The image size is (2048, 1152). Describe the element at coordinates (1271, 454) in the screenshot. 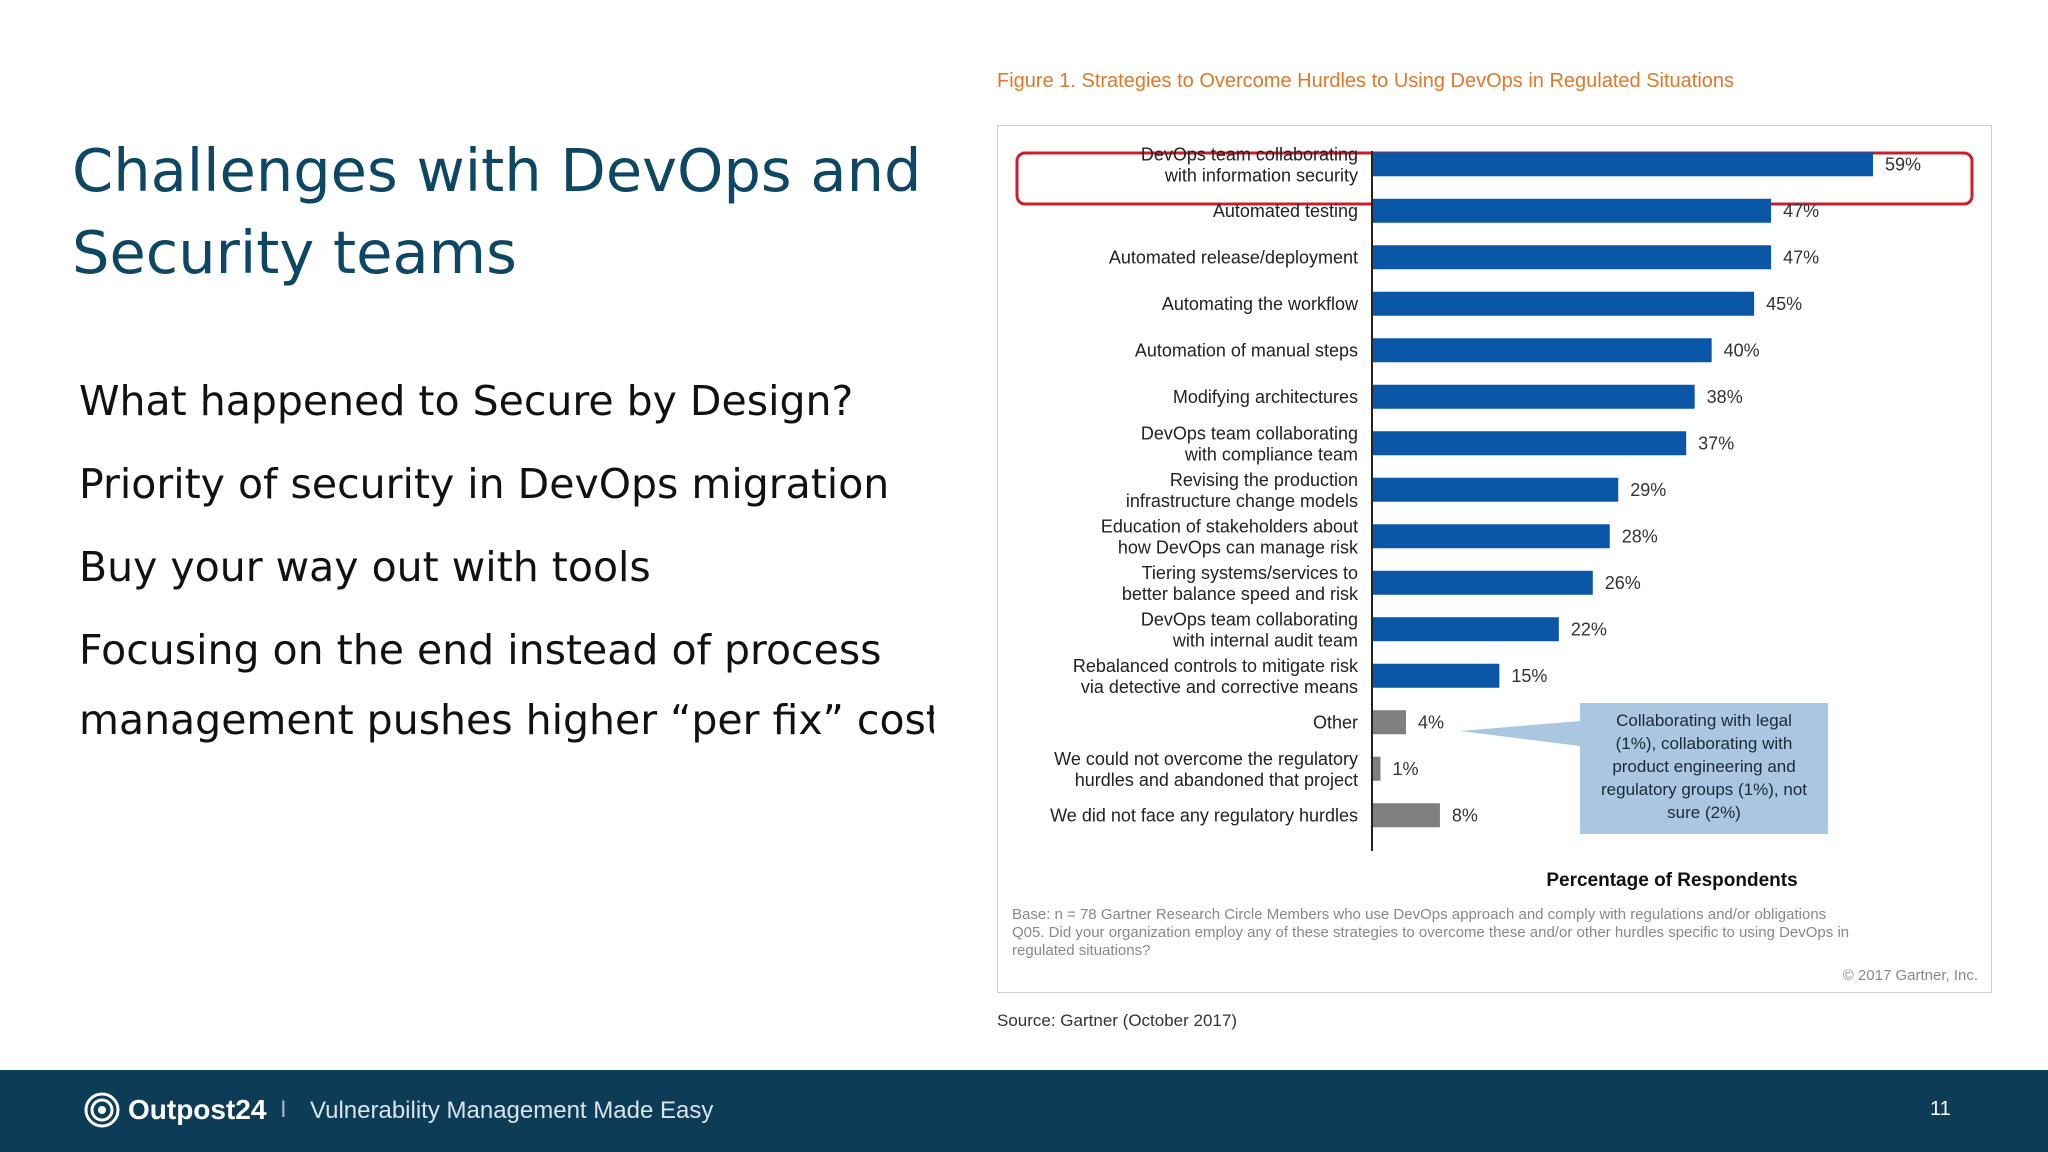

I see `category-label: with compliance team` at that location.